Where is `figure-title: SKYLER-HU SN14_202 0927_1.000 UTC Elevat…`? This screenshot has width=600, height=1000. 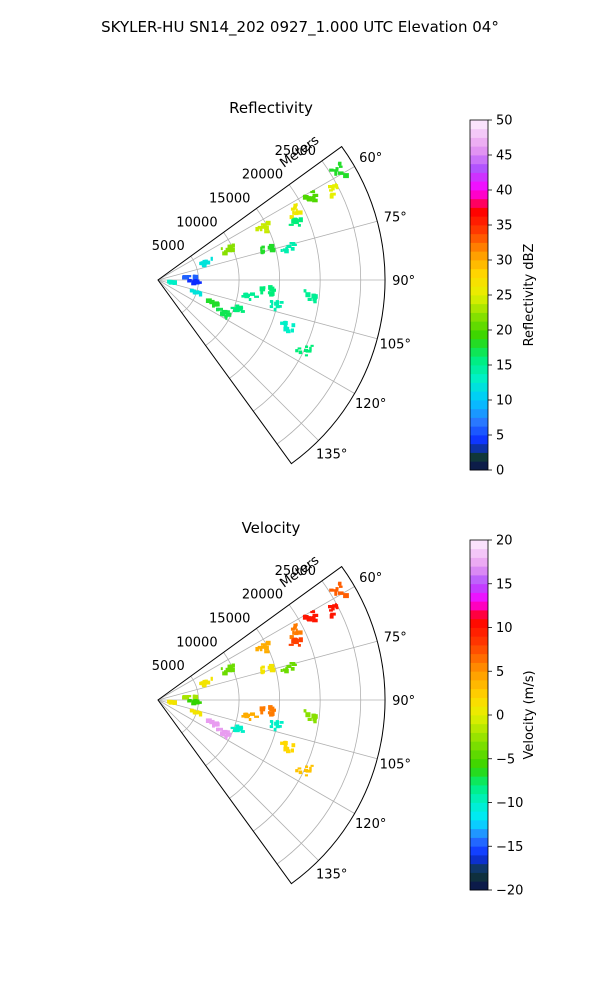
figure-title: SKYLER-HU SN14_202 0927_1.000 UTC Elevat… is located at coordinates (300, 27).